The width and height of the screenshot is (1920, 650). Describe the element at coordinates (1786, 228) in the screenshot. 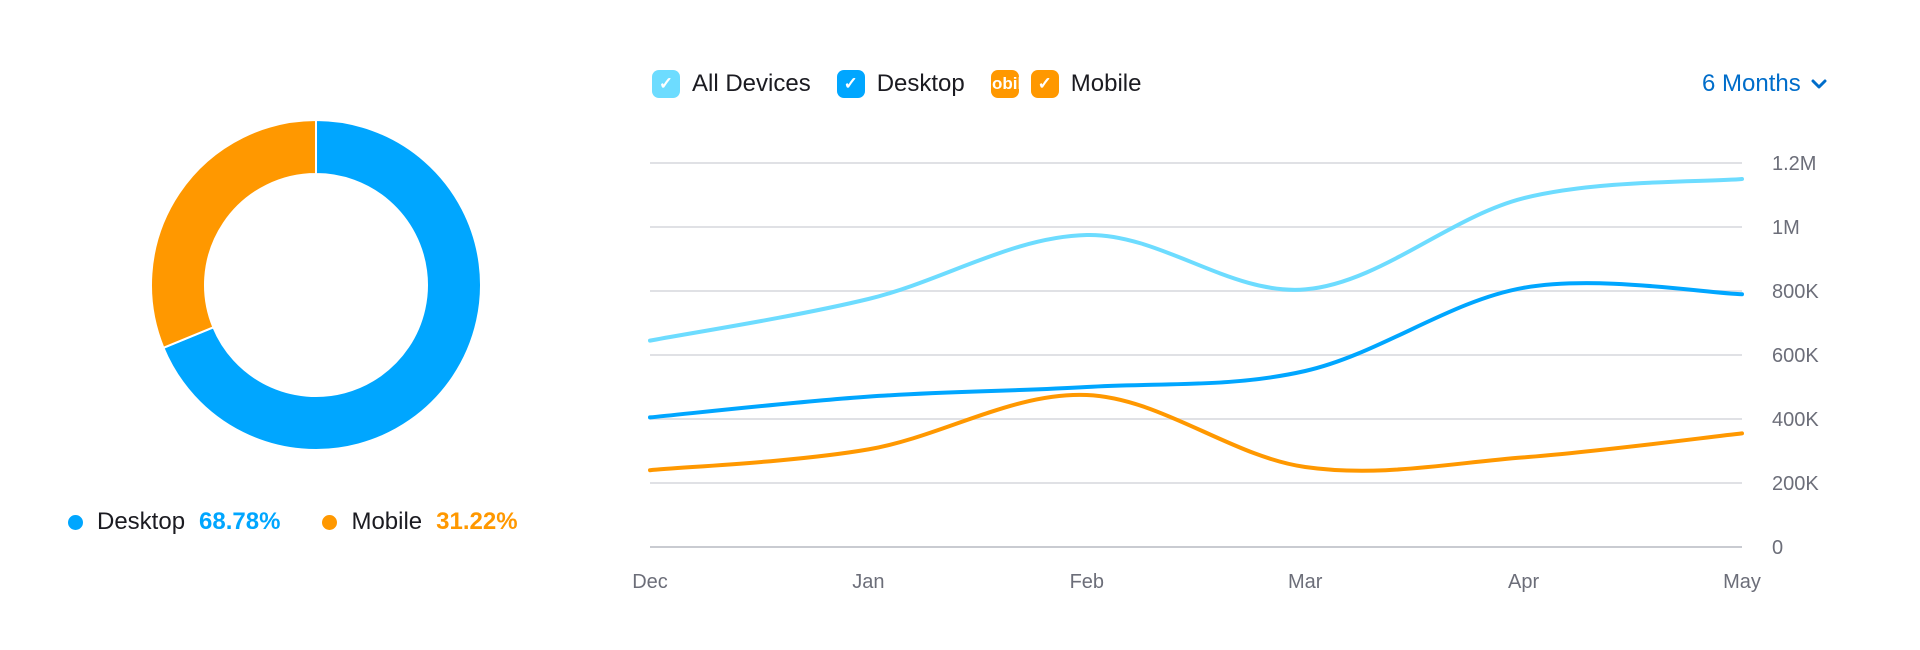

I see `y-tick-label: 1M` at that location.